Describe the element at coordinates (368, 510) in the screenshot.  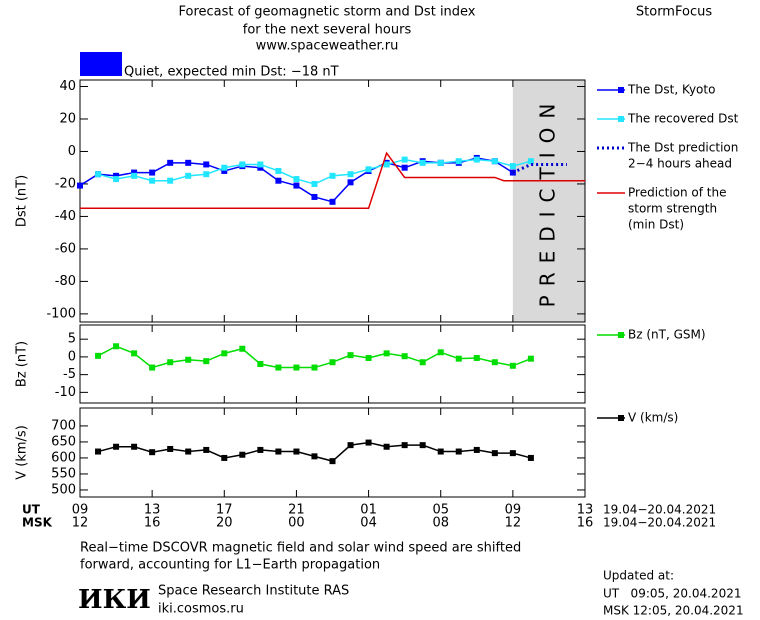
I see `x-tick-label: 01` at that location.